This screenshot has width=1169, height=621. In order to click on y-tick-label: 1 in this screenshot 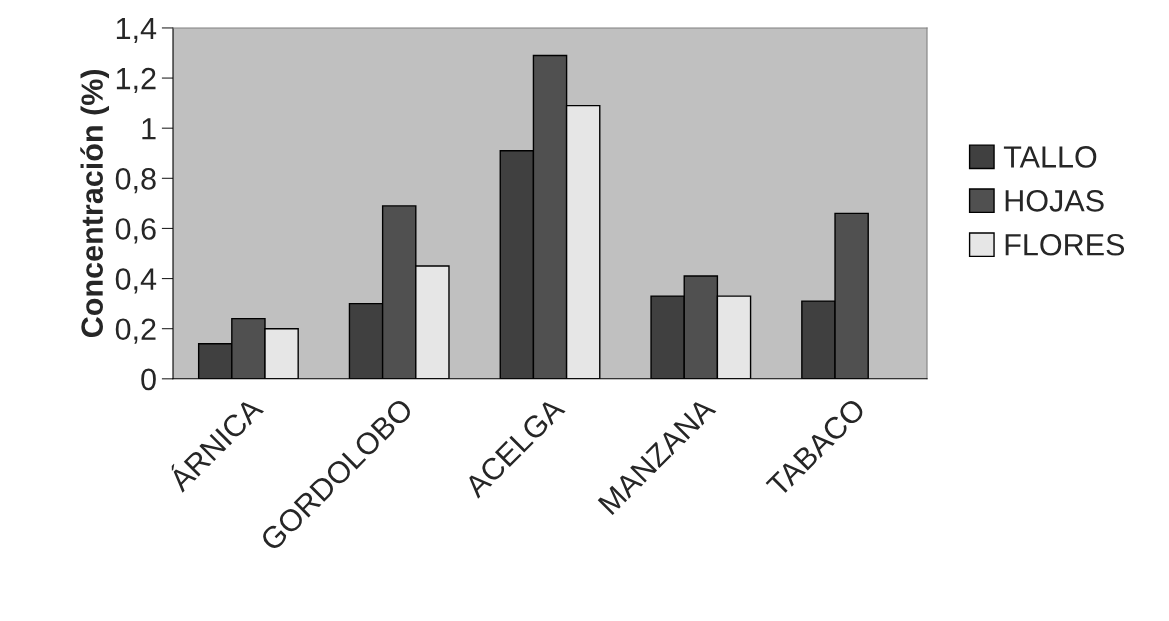, I will do `click(149, 129)`.